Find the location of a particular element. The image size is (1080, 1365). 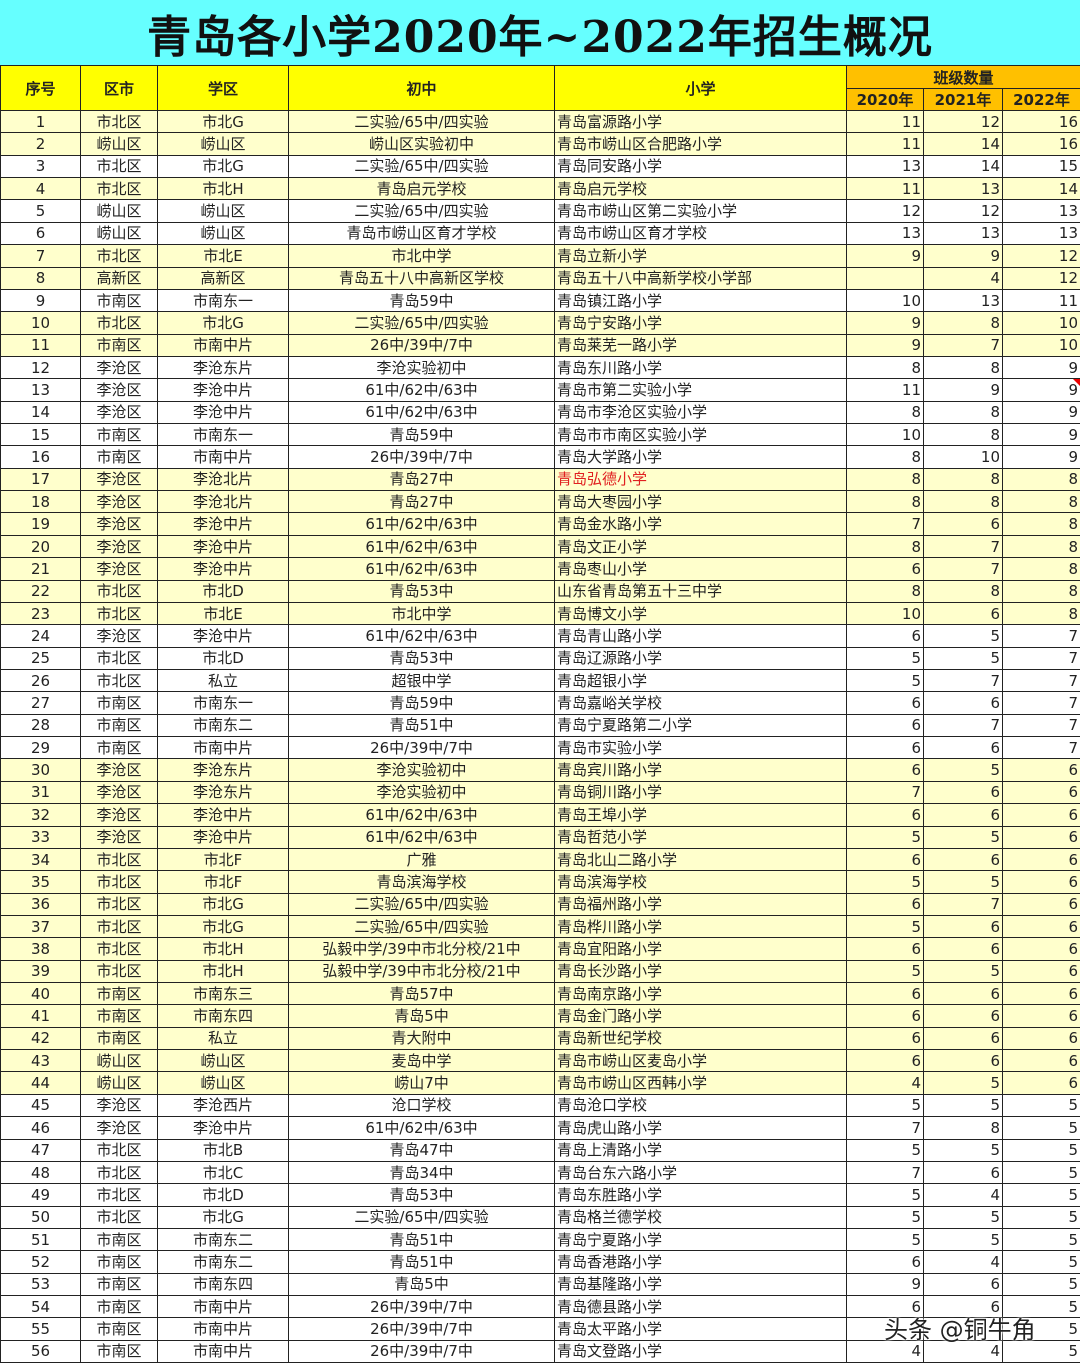

cell-2020: 8 is located at coordinates (885, 546).